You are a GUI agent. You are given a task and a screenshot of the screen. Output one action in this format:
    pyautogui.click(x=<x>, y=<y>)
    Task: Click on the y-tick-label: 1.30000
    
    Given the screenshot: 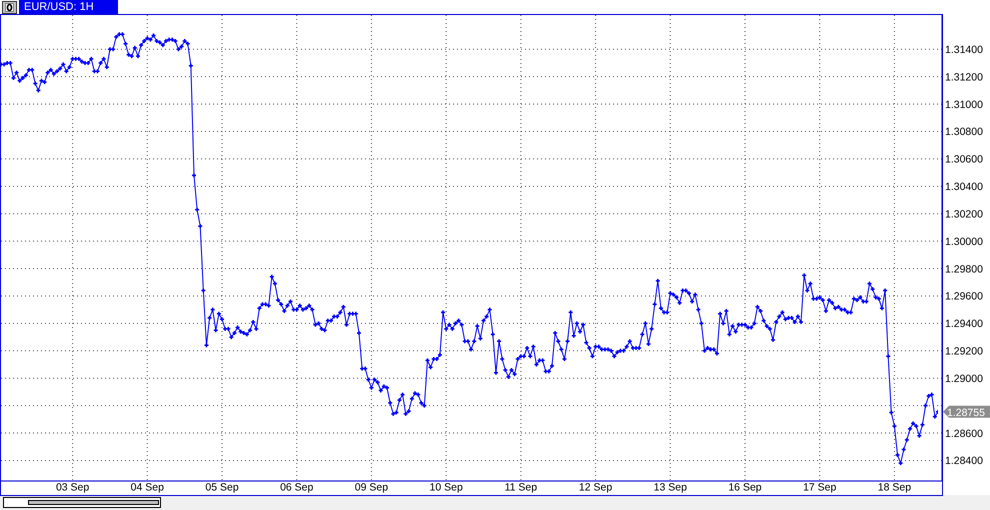 What is the action you would take?
    pyautogui.click(x=964, y=242)
    